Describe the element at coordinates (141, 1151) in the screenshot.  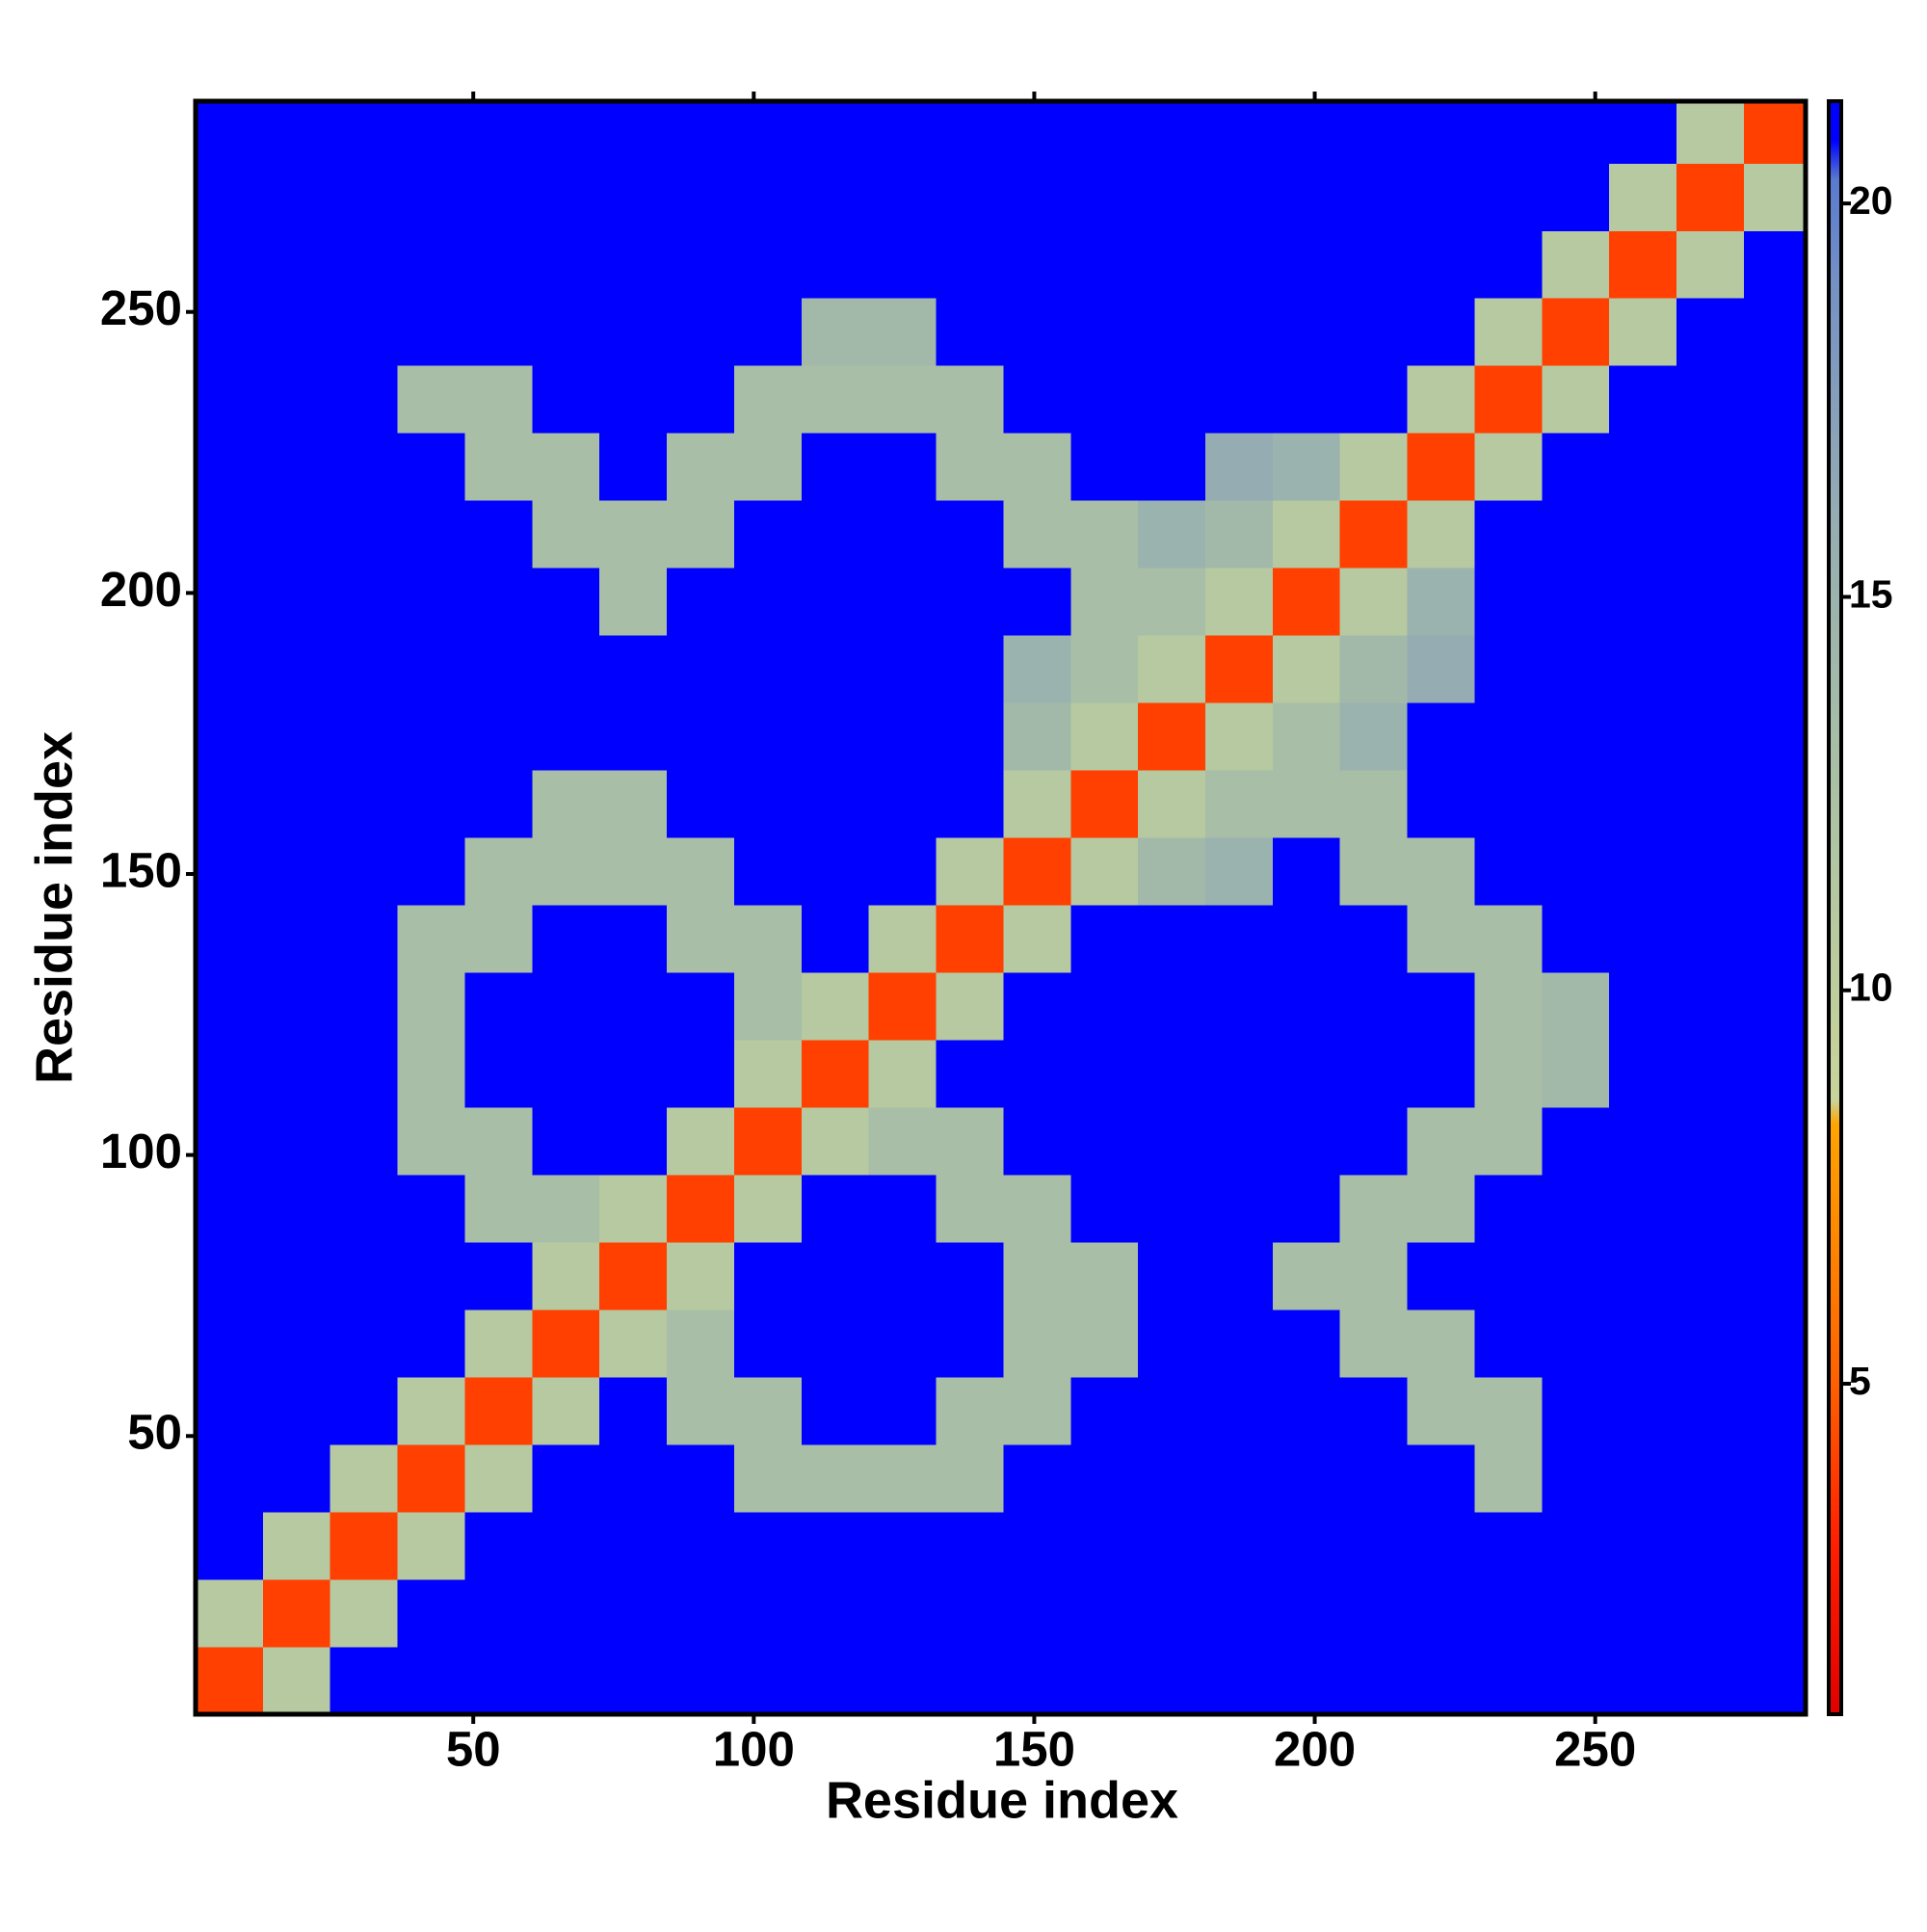
I see `y-tick-label: 100` at that location.